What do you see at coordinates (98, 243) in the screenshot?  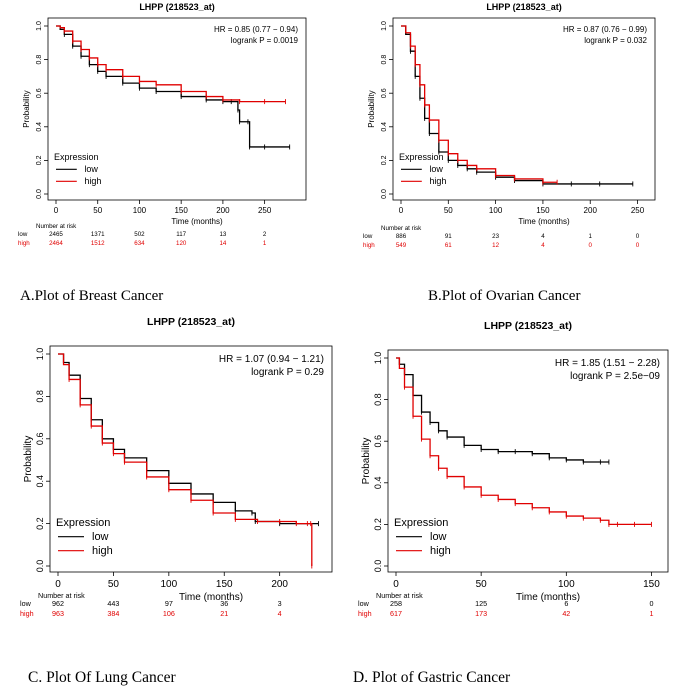 I see `risk-value-high: 1512` at bounding box center [98, 243].